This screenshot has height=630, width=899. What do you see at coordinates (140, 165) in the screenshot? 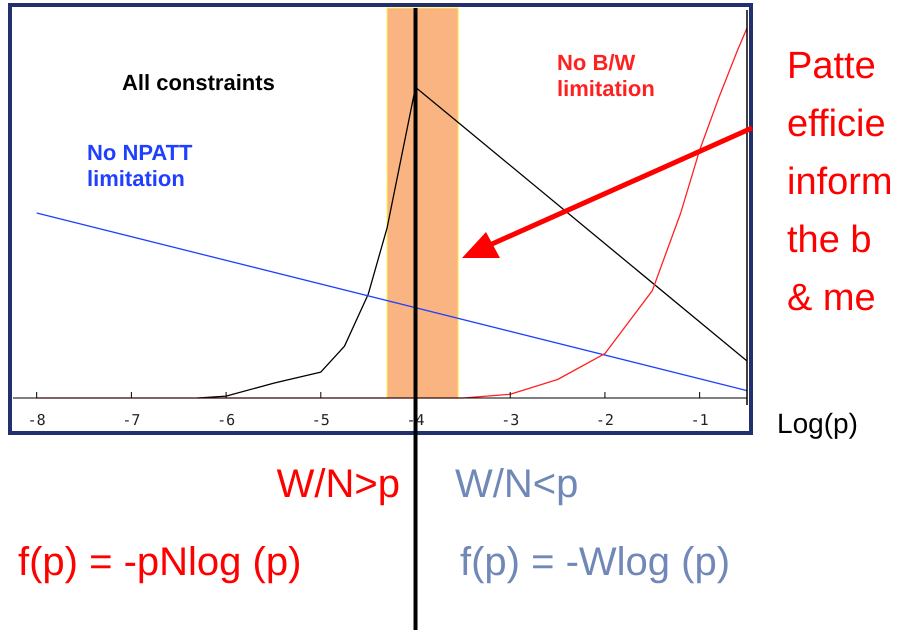
I see `series-label: No NPATT limitation` at bounding box center [140, 165].